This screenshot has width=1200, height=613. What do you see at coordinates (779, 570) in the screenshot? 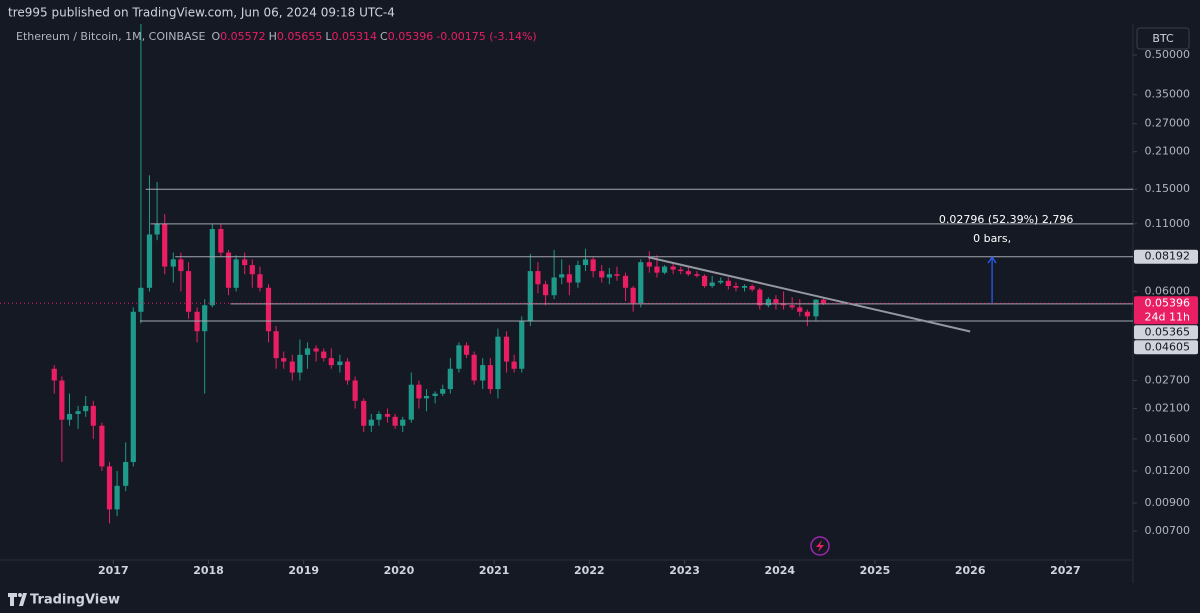
I see `x-tick-label: 2024` at bounding box center [779, 570].